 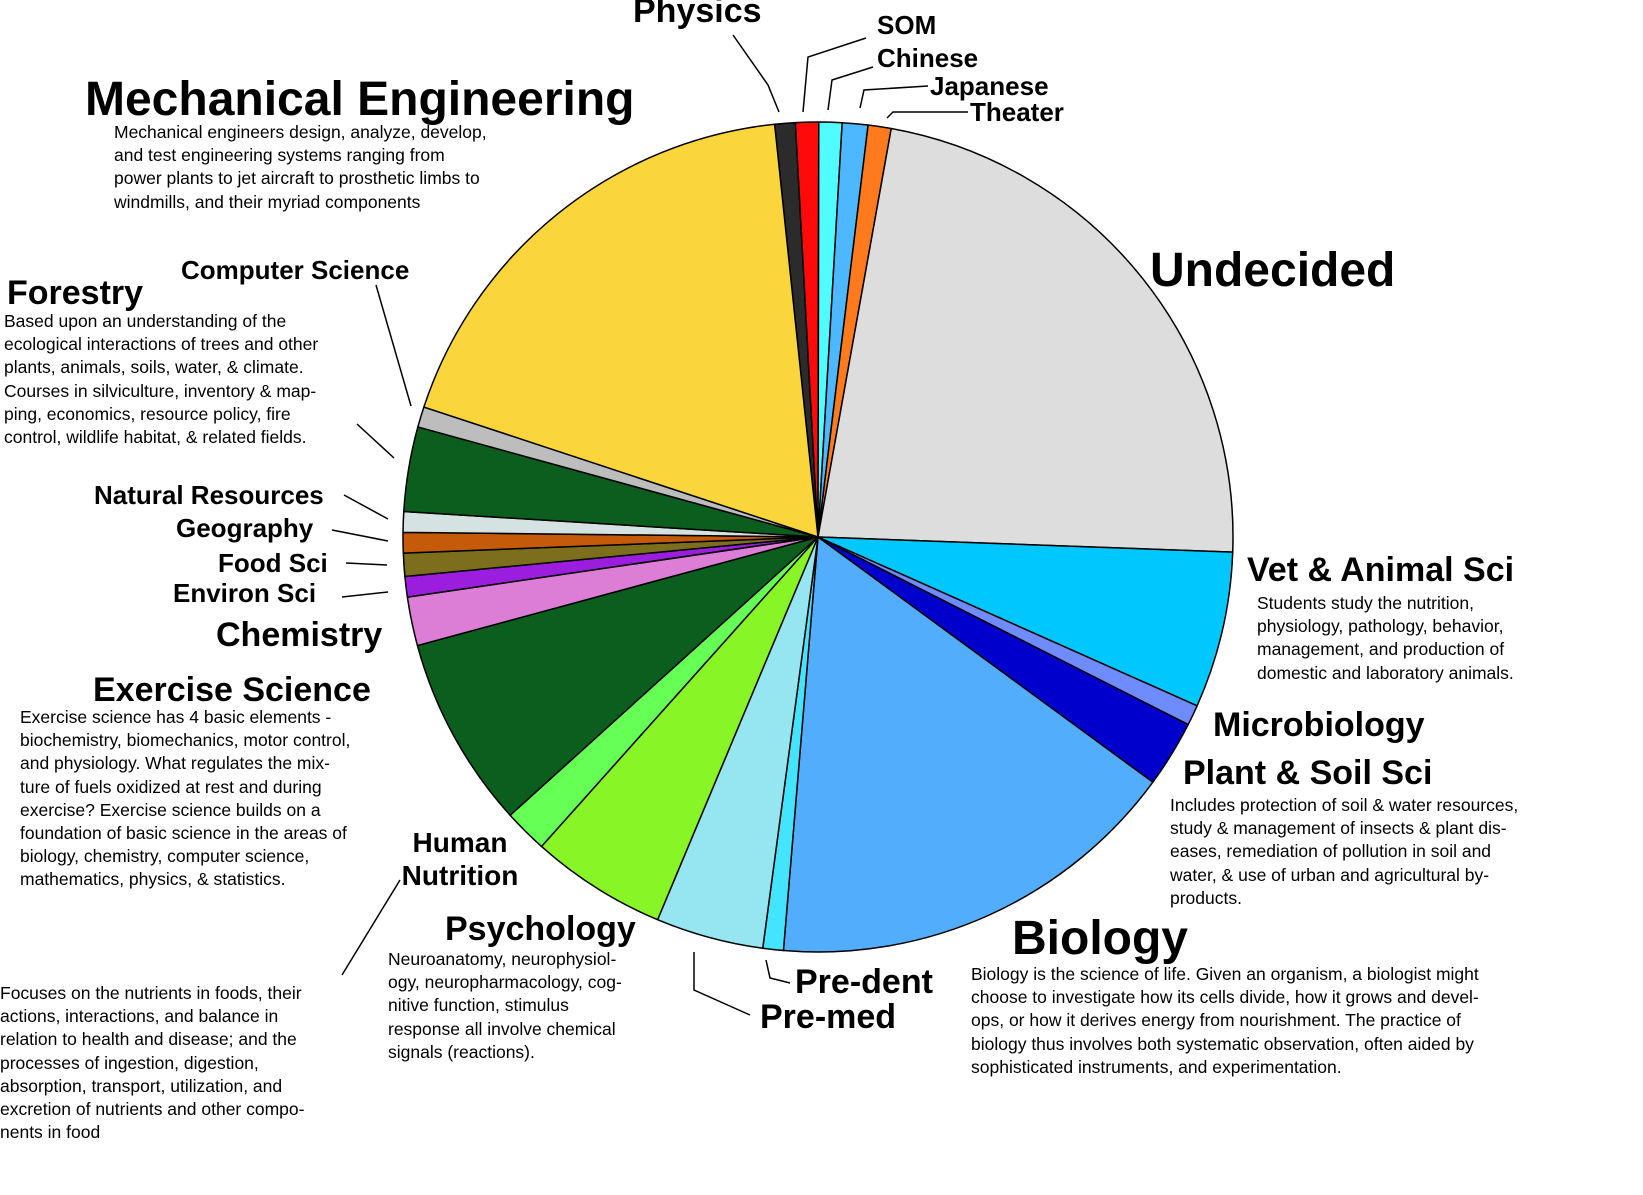 What do you see at coordinates (393, 345) in the screenshot?
I see `leader-line-computer-science` at bounding box center [393, 345].